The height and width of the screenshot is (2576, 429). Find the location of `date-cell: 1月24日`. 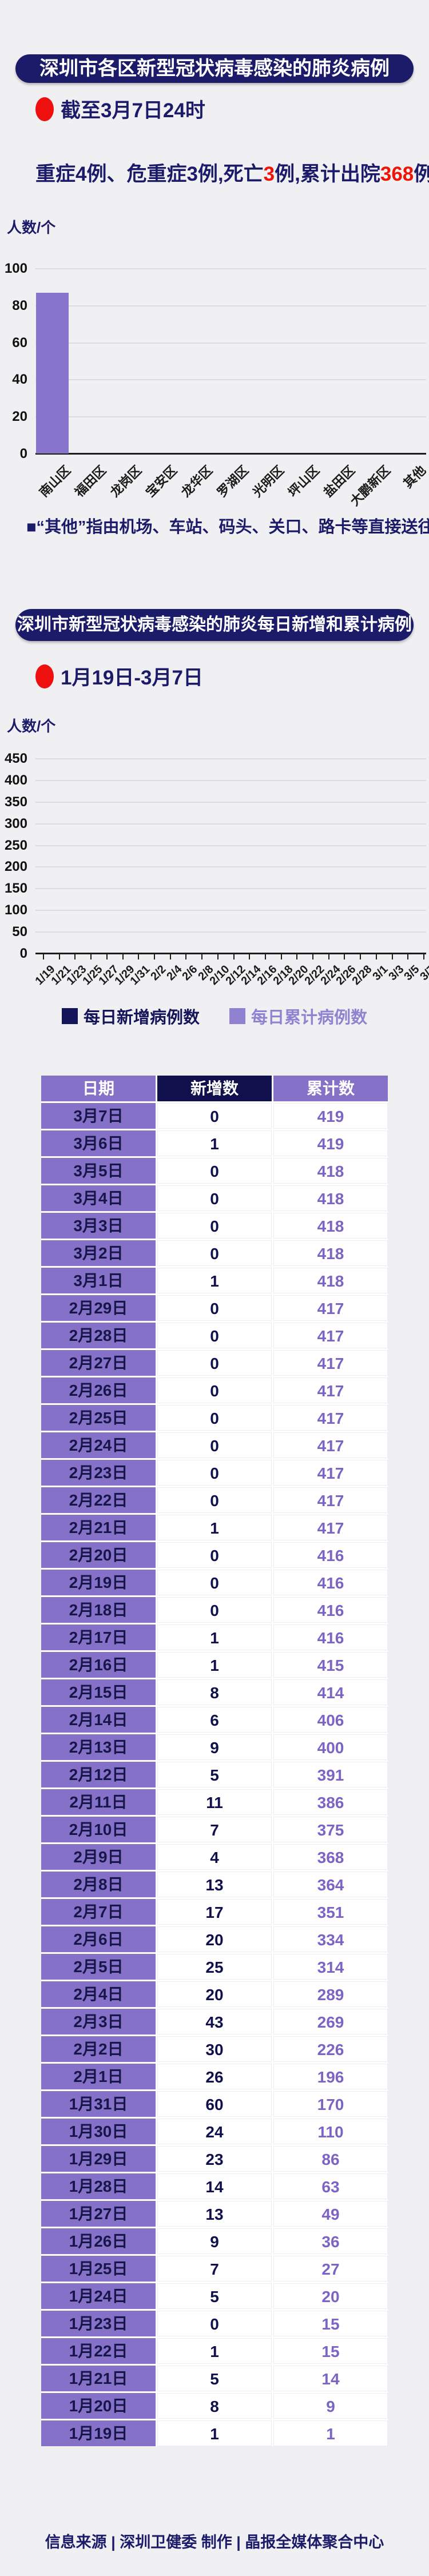

date-cell: 1月24日 is located at coordinates (98, 2296).